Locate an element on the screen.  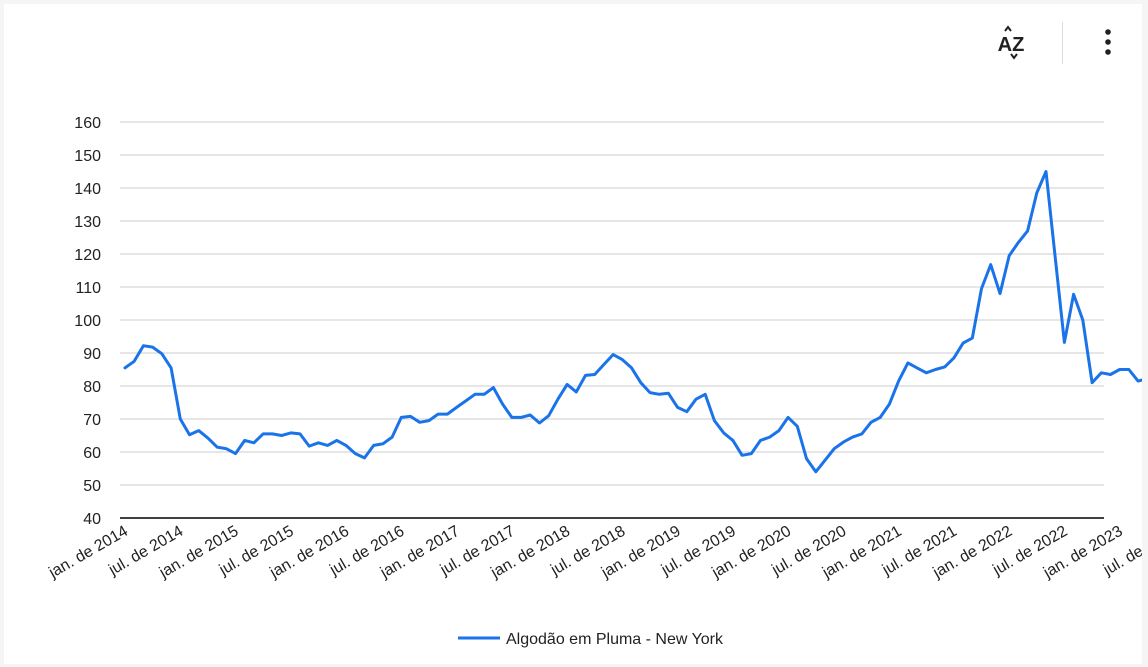
y-tick-label: 60 is located at coordinates (92, 453).